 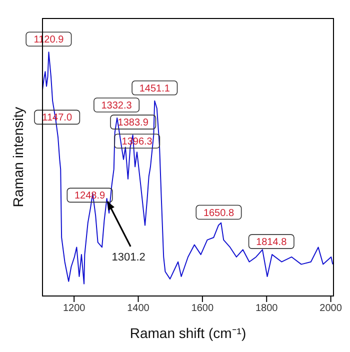 I want to click on x-tick-label: 2000, so click(x=331, y=308).